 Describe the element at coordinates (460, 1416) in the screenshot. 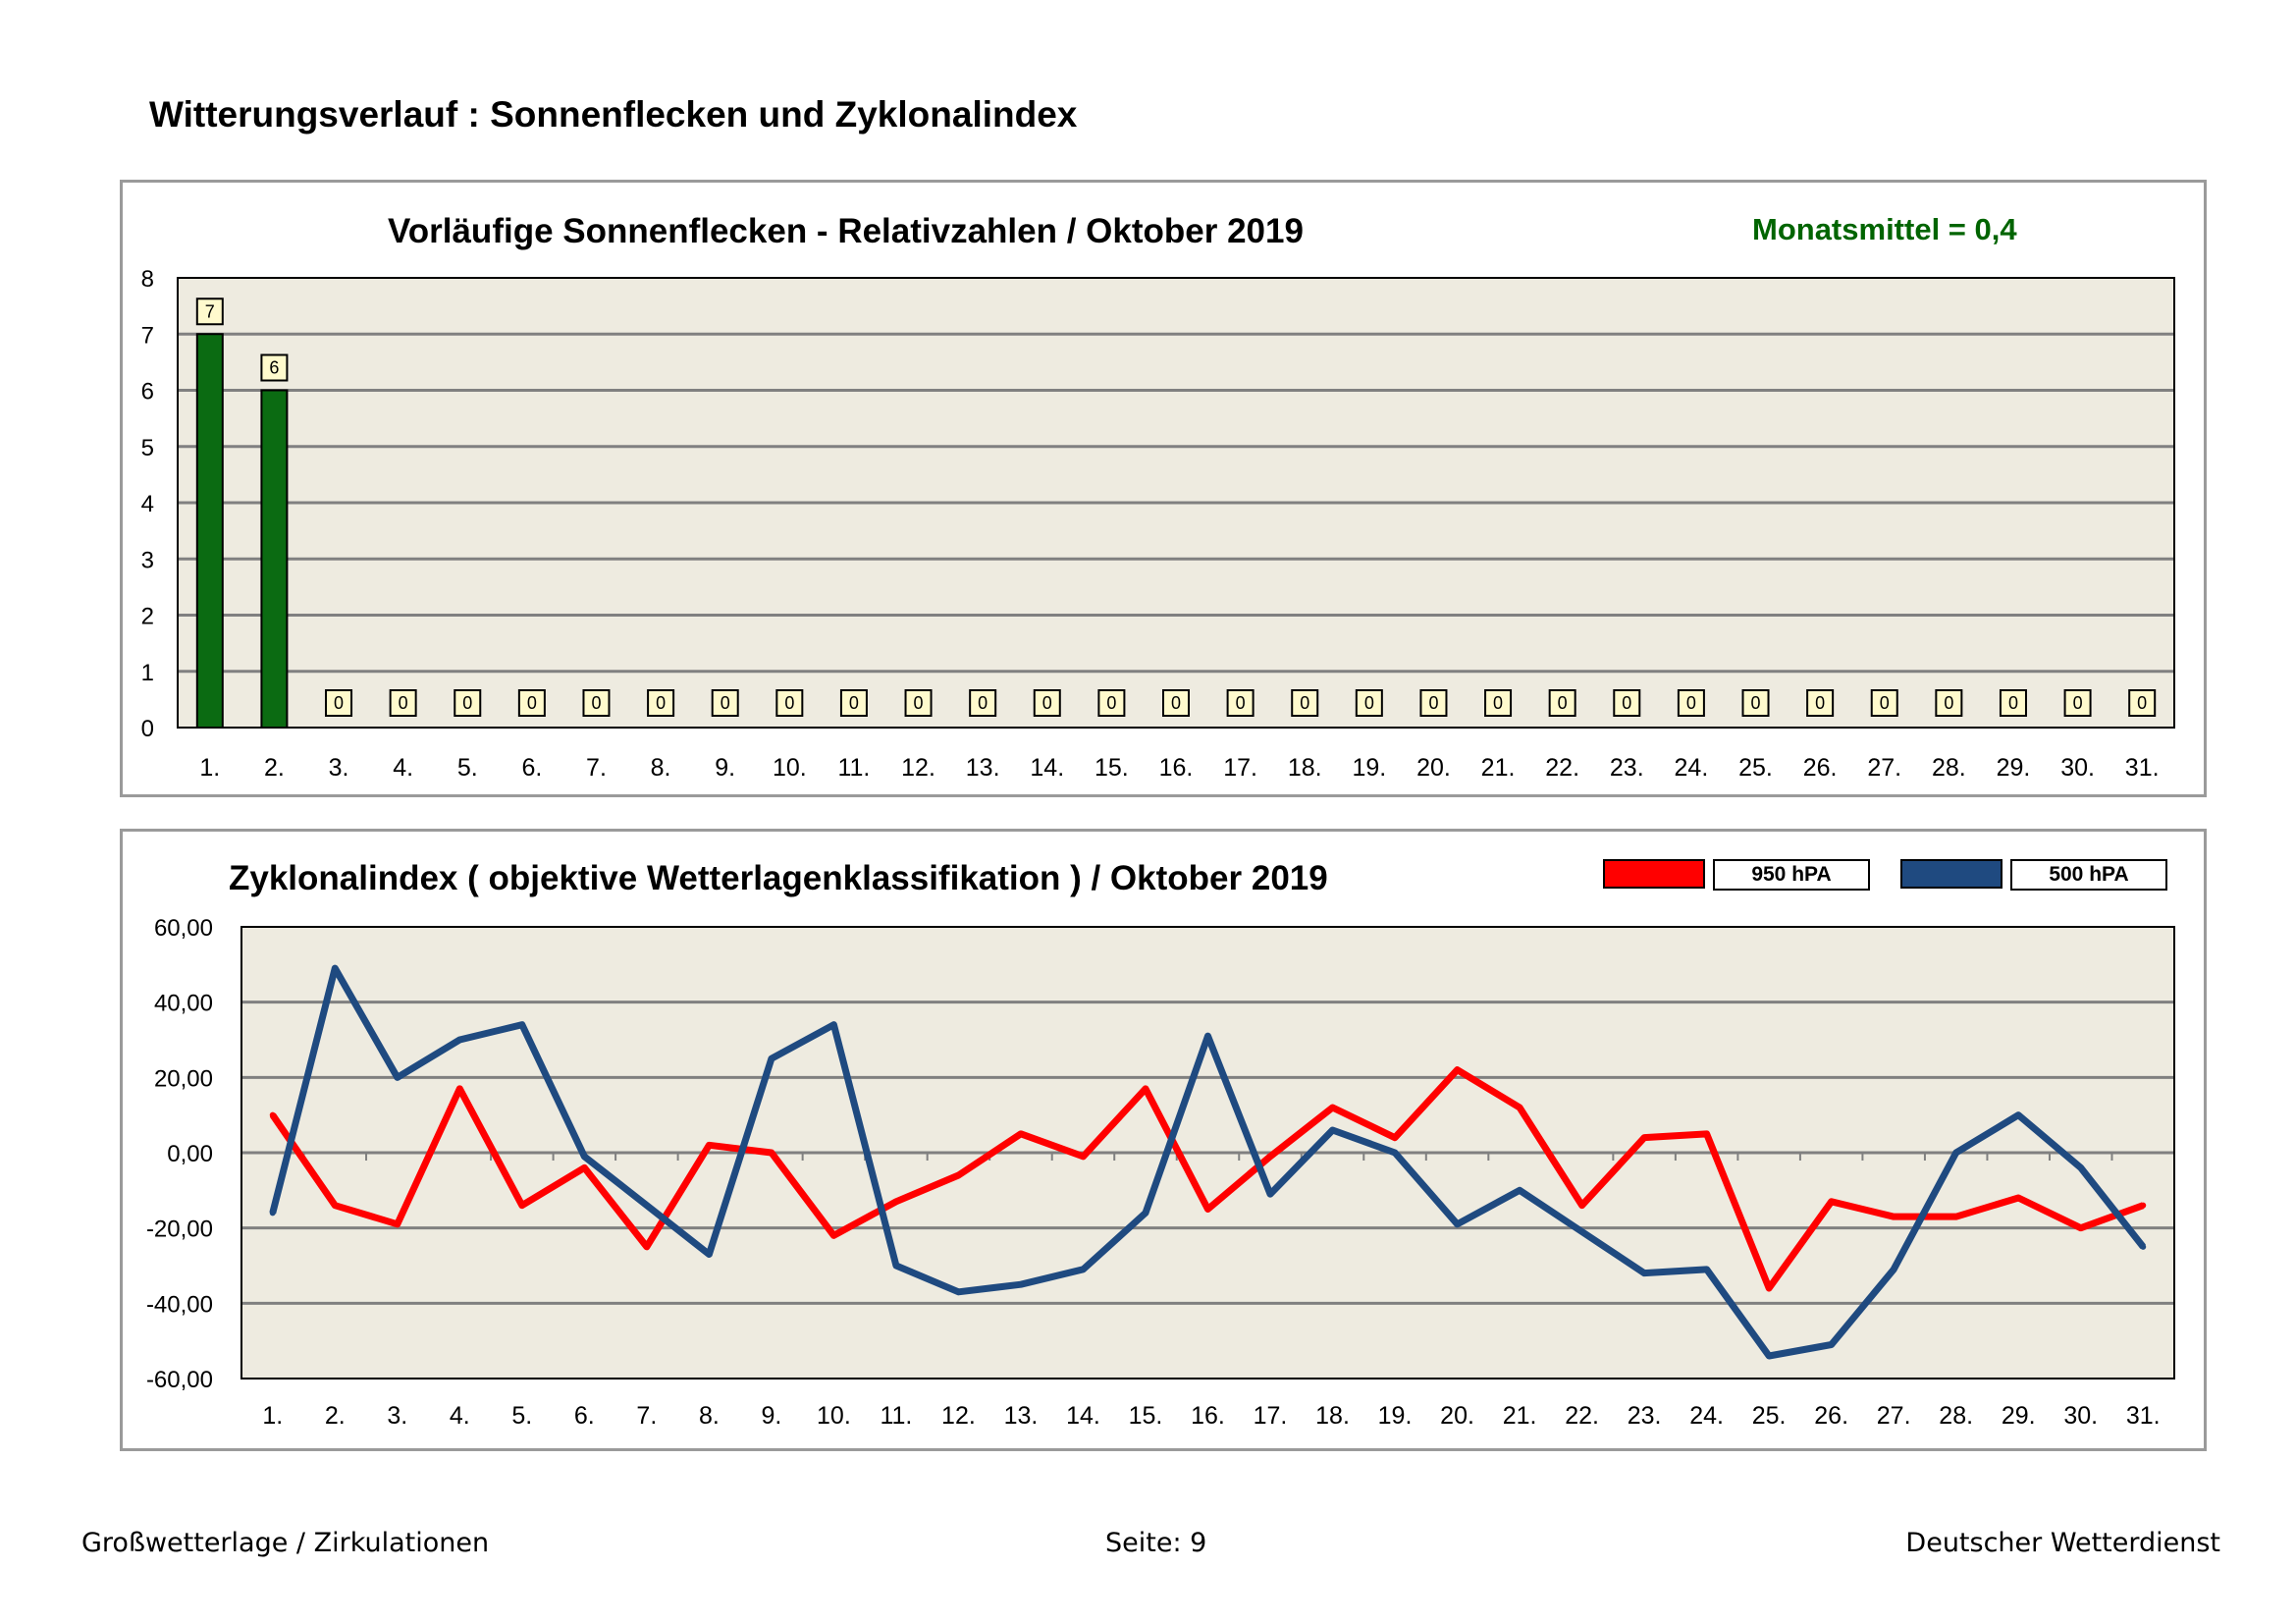

I see `cyclonal-x-tick-label: 4.` at that location.